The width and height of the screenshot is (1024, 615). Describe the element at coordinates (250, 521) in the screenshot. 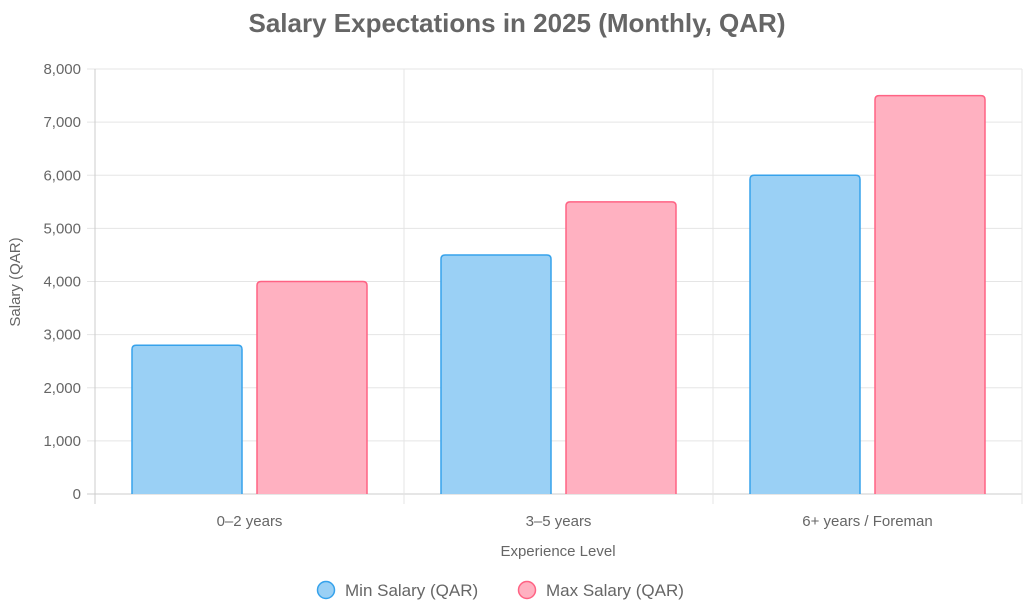

I see `x-tick-label: 0–2 years` at that location.